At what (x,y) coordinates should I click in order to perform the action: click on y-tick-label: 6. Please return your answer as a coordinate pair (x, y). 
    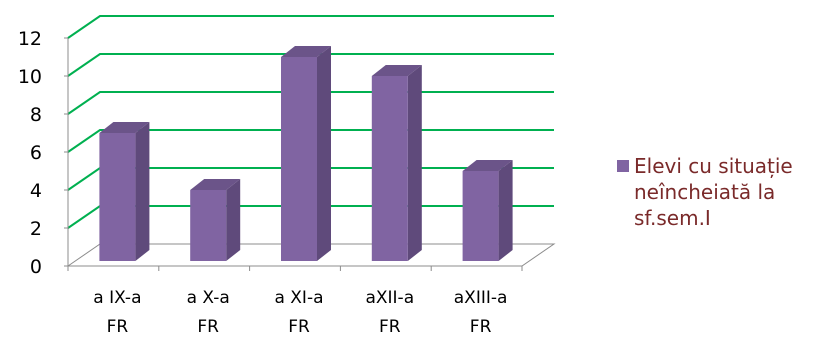
    Looking at the image, I should click on (36, 153).